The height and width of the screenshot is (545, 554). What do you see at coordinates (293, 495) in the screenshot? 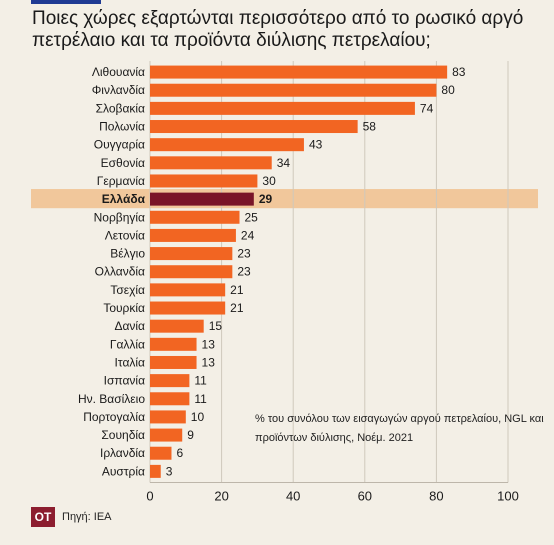
I see `x-tick-label: 40` at bounding box center [293, 495].